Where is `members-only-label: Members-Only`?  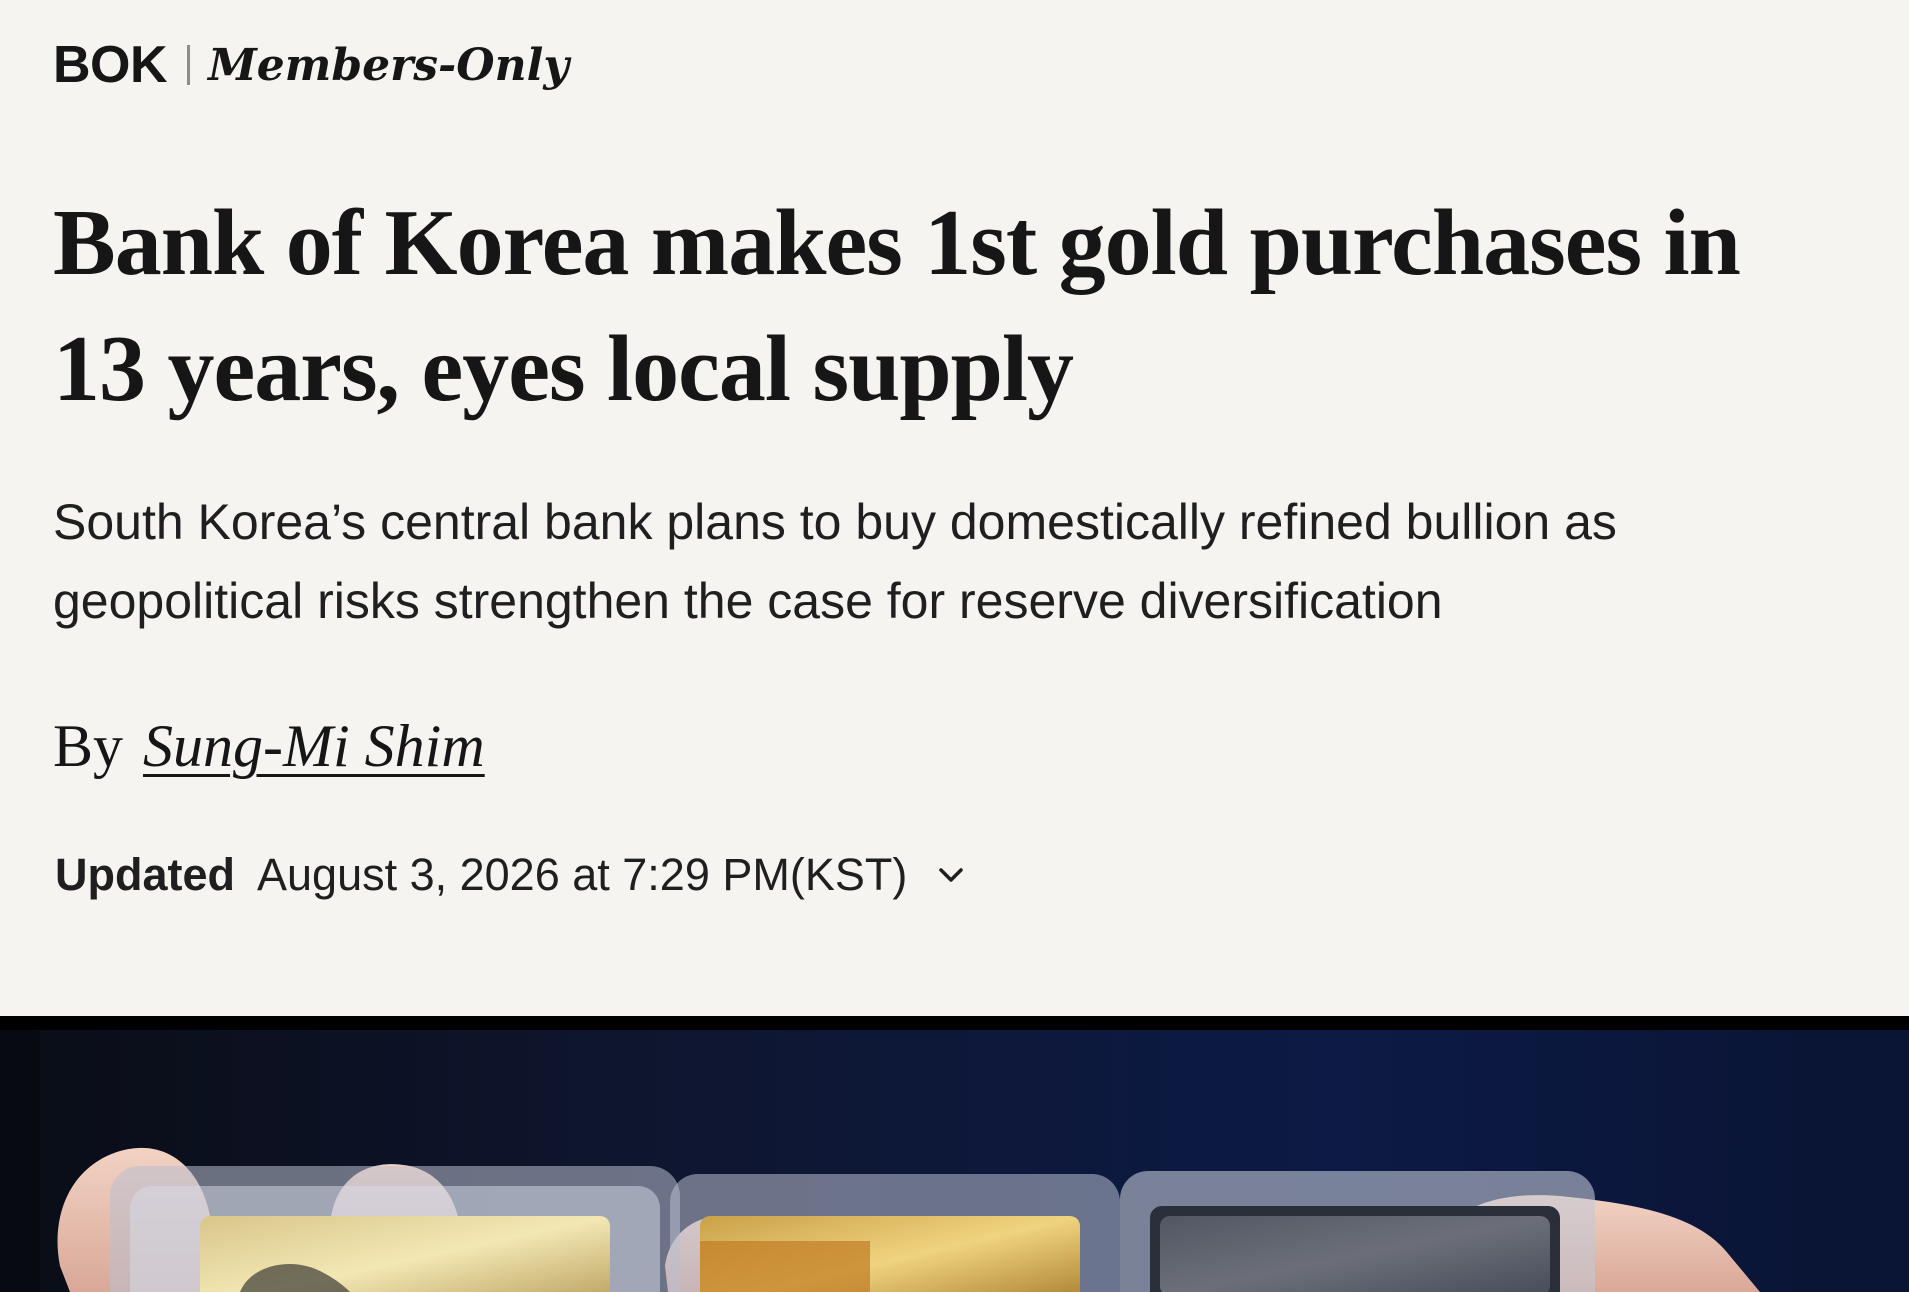
members-only-label: Members-Only is located at coordinates (388, 65).